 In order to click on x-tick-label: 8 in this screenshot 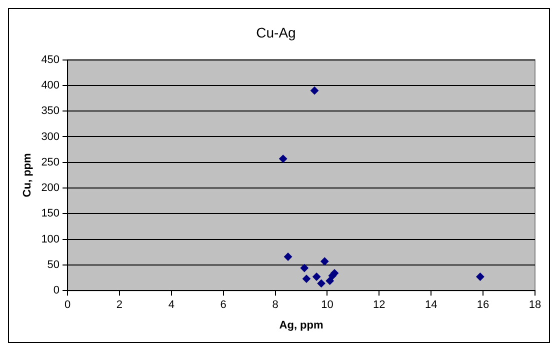, I will do `click(275, 305)`.